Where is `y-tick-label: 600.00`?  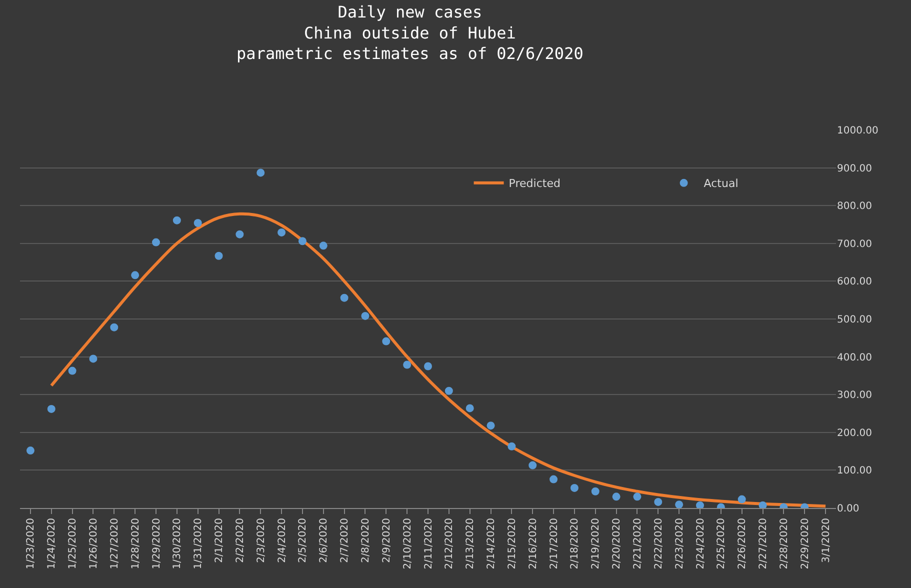 y-tick-label: 600.00 is located at coordinates (854, 282).